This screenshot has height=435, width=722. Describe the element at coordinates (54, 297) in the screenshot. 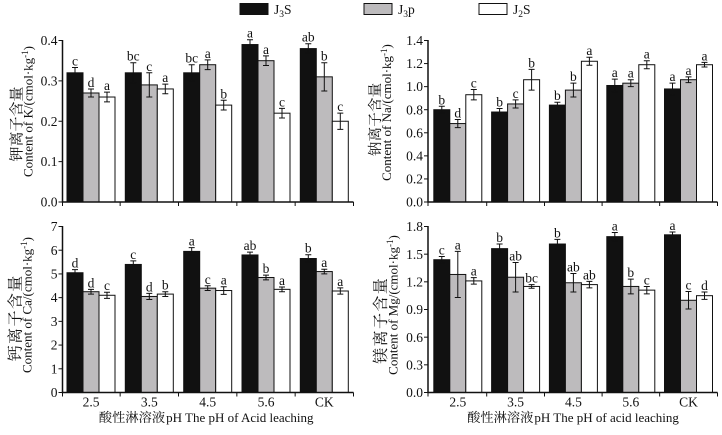

I see `svg-text: 4` at that location.